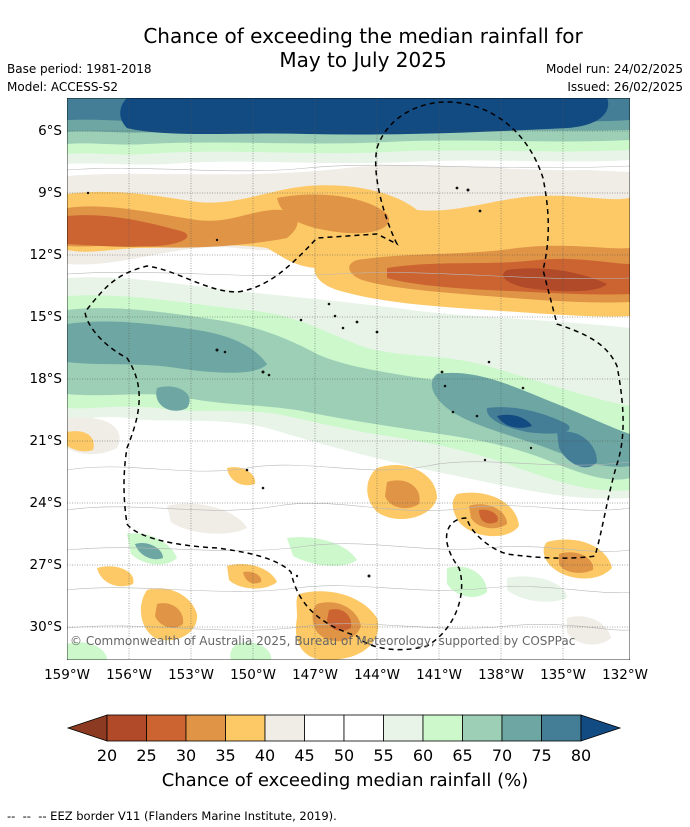 This screenshot has height=827, width=690. What do you see at coordinates (146, 755) in the screenshot?
I see `colorbar-tick-25: 25` at bounding box center [146, 755].